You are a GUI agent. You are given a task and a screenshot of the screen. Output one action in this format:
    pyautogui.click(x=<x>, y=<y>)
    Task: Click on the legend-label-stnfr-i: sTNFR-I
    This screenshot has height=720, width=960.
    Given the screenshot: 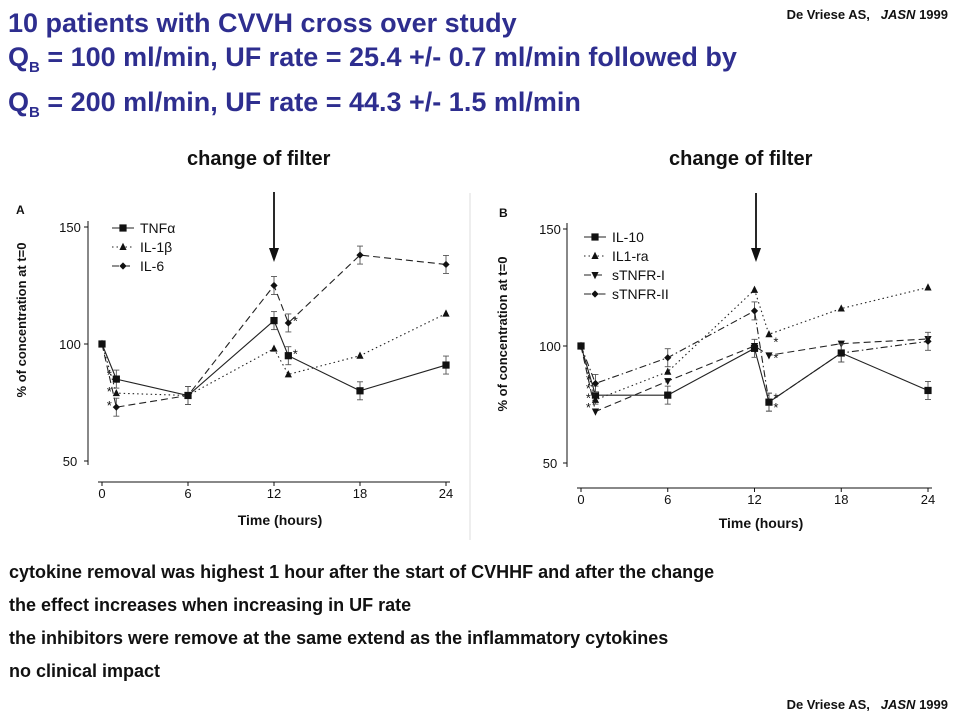 What is the action you would take?
    pyautogui.click(x=638, y=275)
    